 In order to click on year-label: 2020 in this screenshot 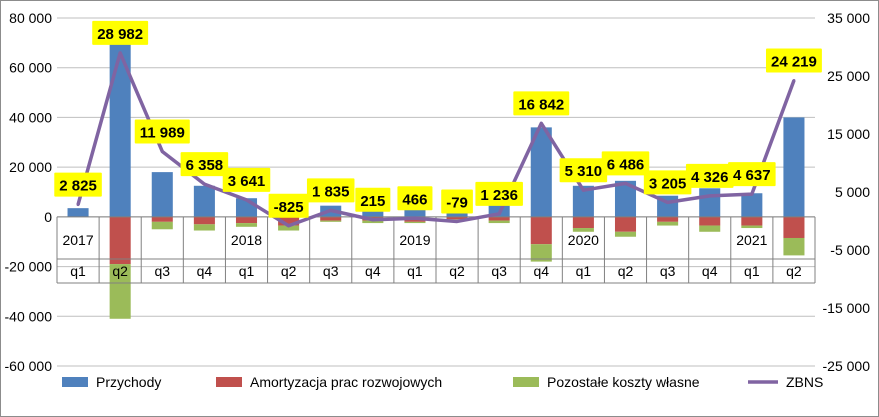, I will do `click(583, 240)`.